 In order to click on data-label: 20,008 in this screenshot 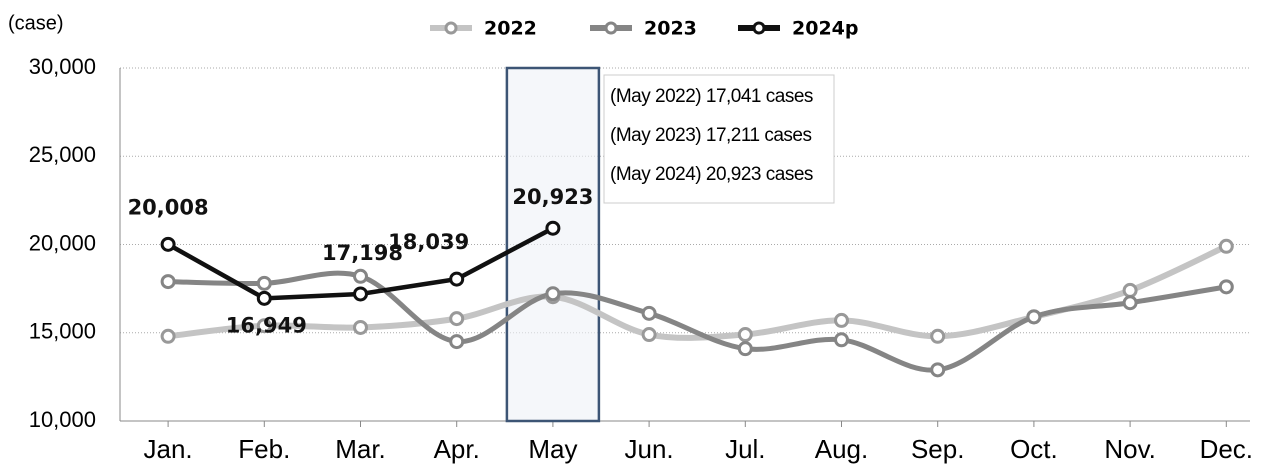, I will do `click(168, 207)`.